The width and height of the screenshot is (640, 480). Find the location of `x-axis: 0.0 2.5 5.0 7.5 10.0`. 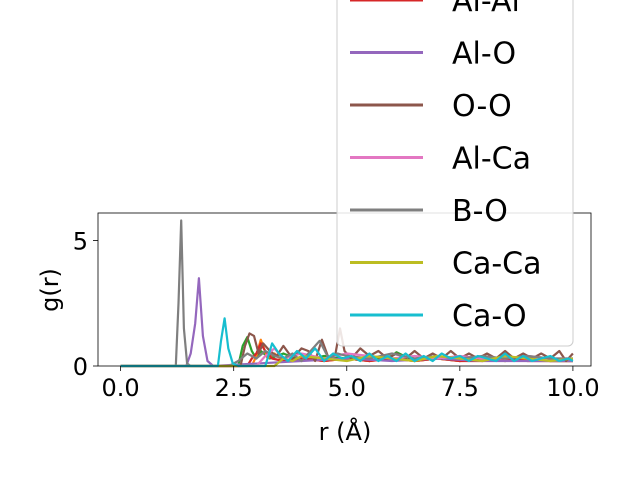

x-axis: 0.0 2.5 5.0 7.5 10.0 is located at coordinates (351, 384).